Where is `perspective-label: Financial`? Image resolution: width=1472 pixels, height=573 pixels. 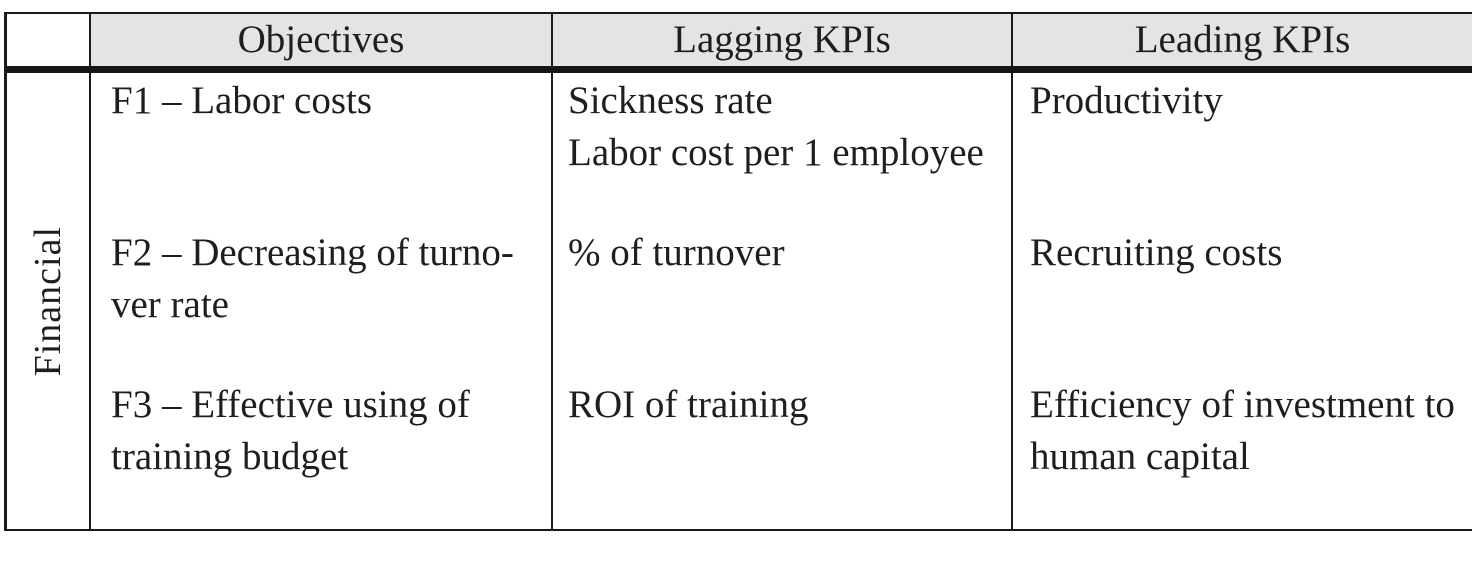
perspective-label: Financial is located at coordinates (48, 301).